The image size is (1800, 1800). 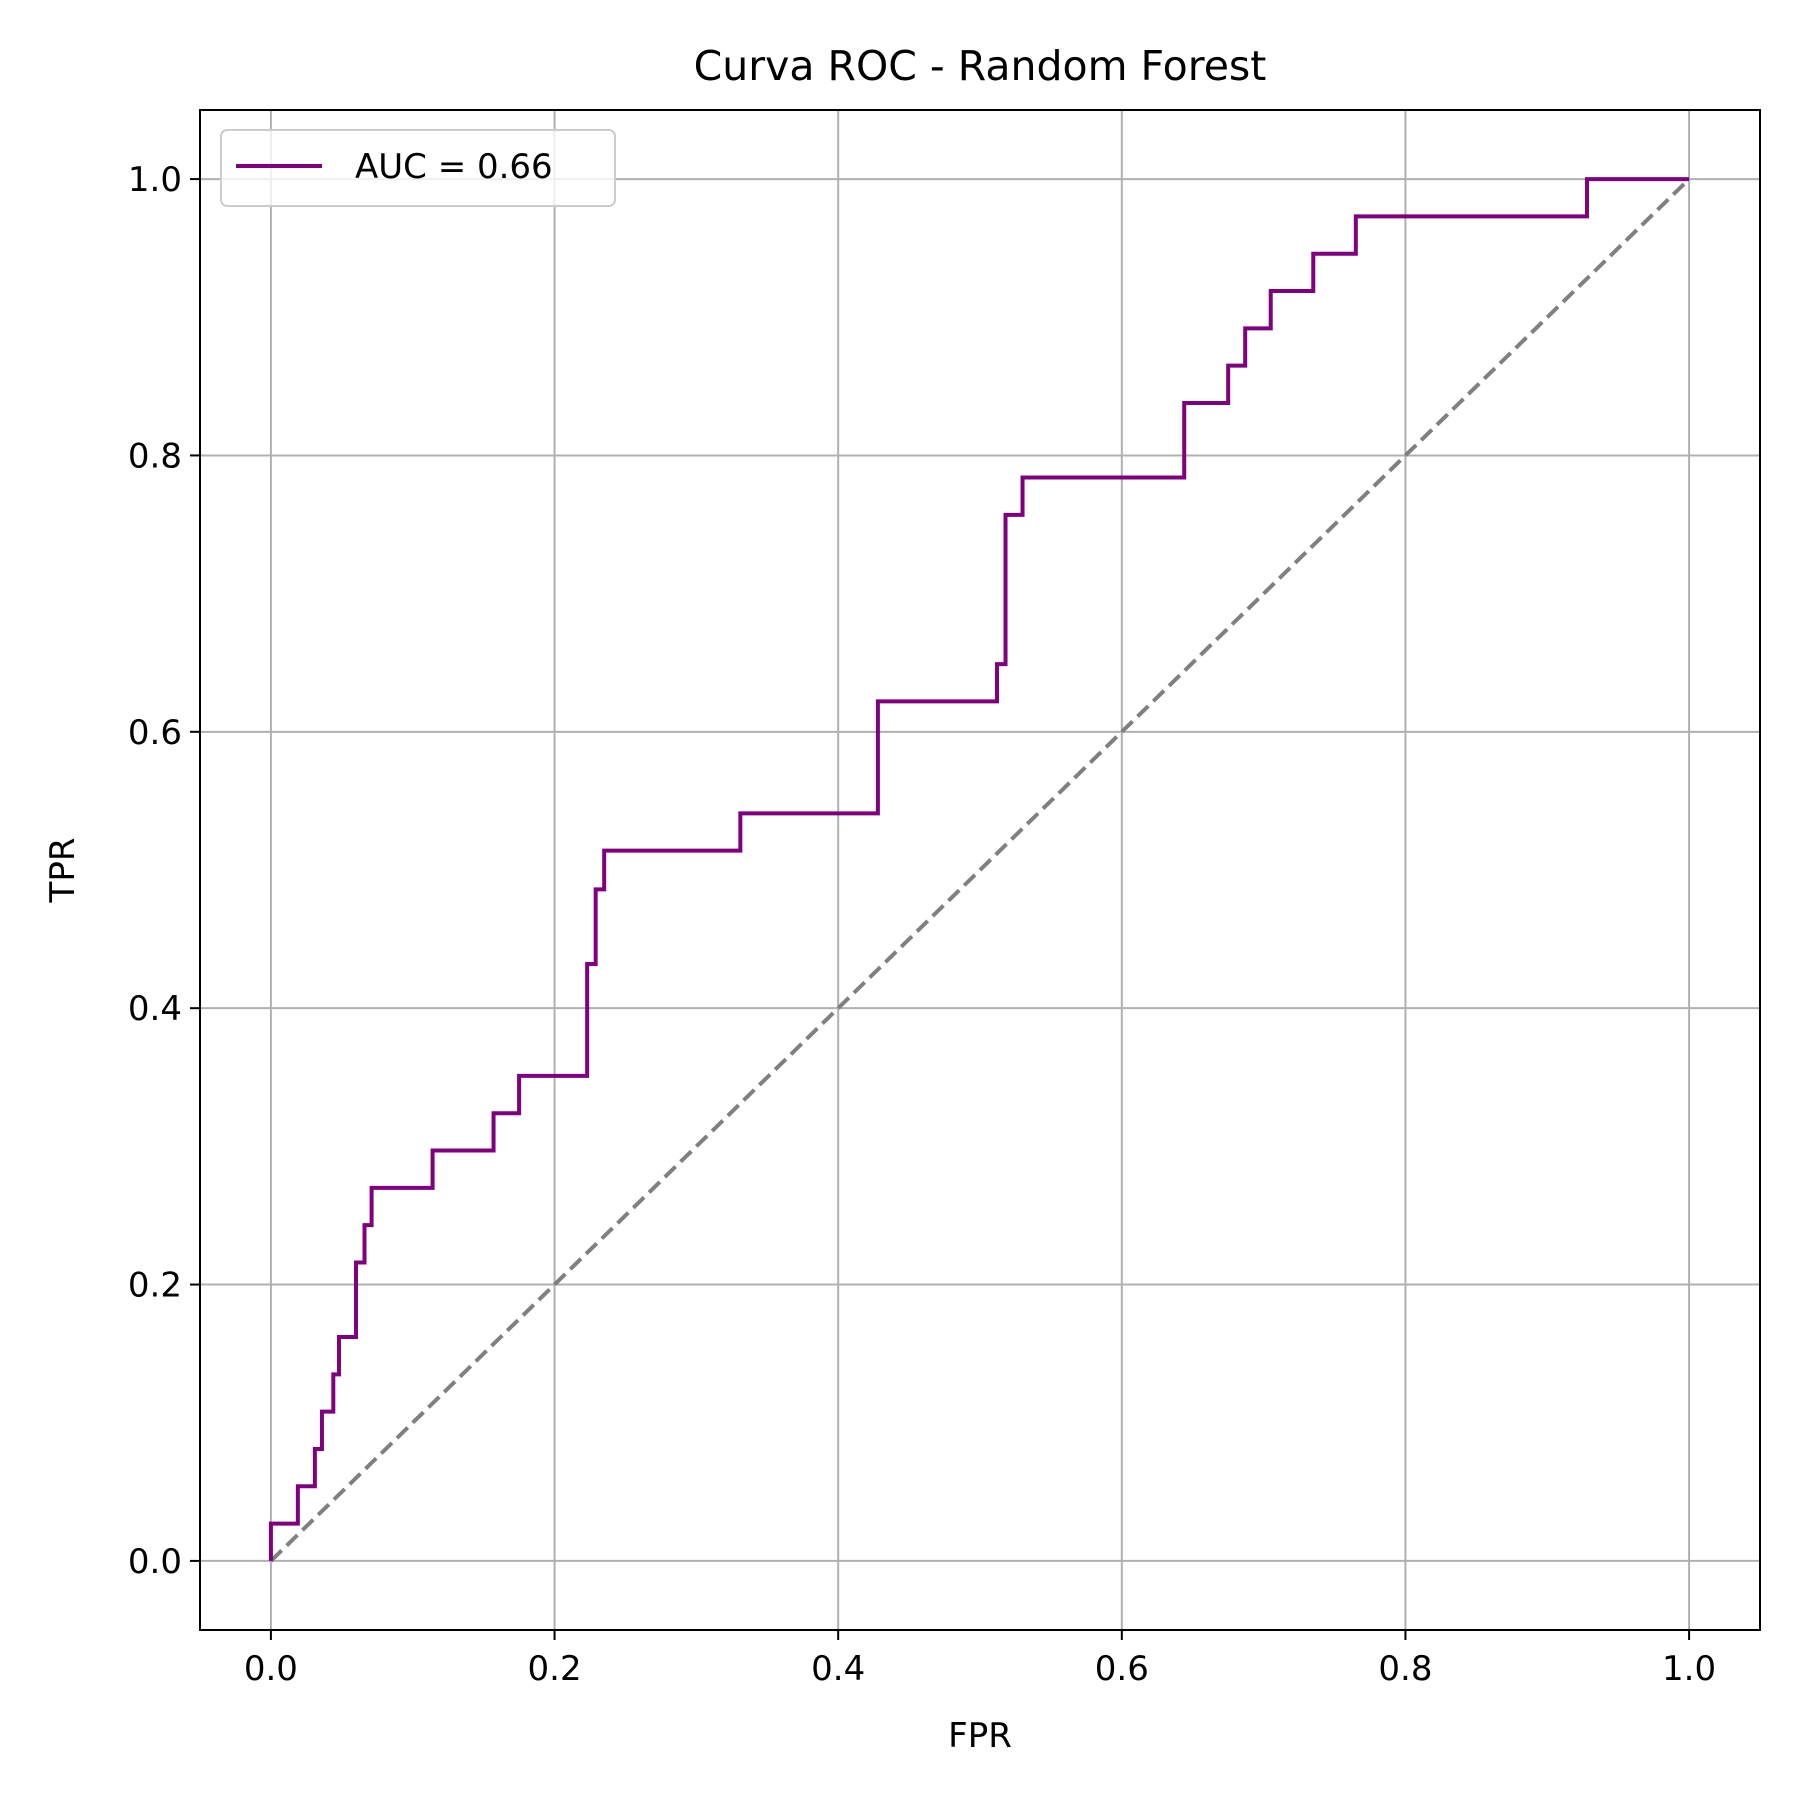 I want to click on x-tick-label: 1.0, so click(x=1689, y=1669).